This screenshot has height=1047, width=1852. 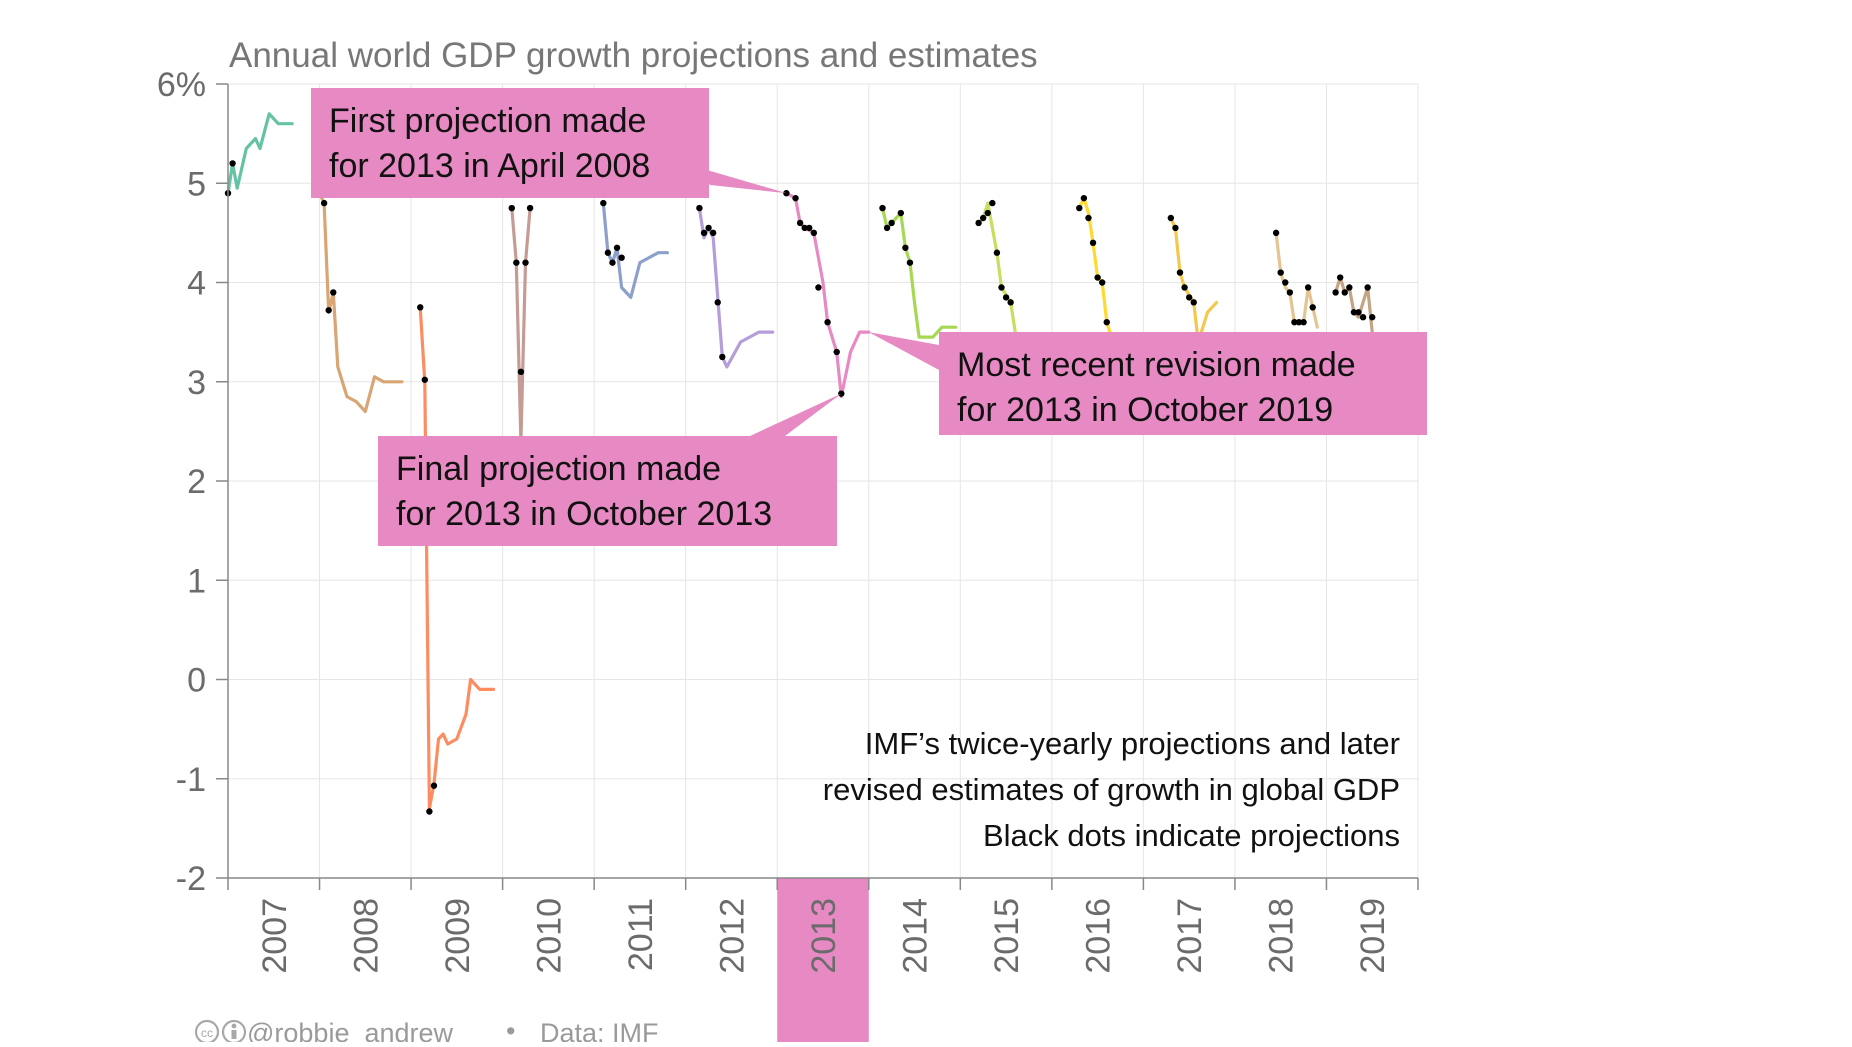 I want to click on y-tick-label: -1, so click(x=191, y=780).